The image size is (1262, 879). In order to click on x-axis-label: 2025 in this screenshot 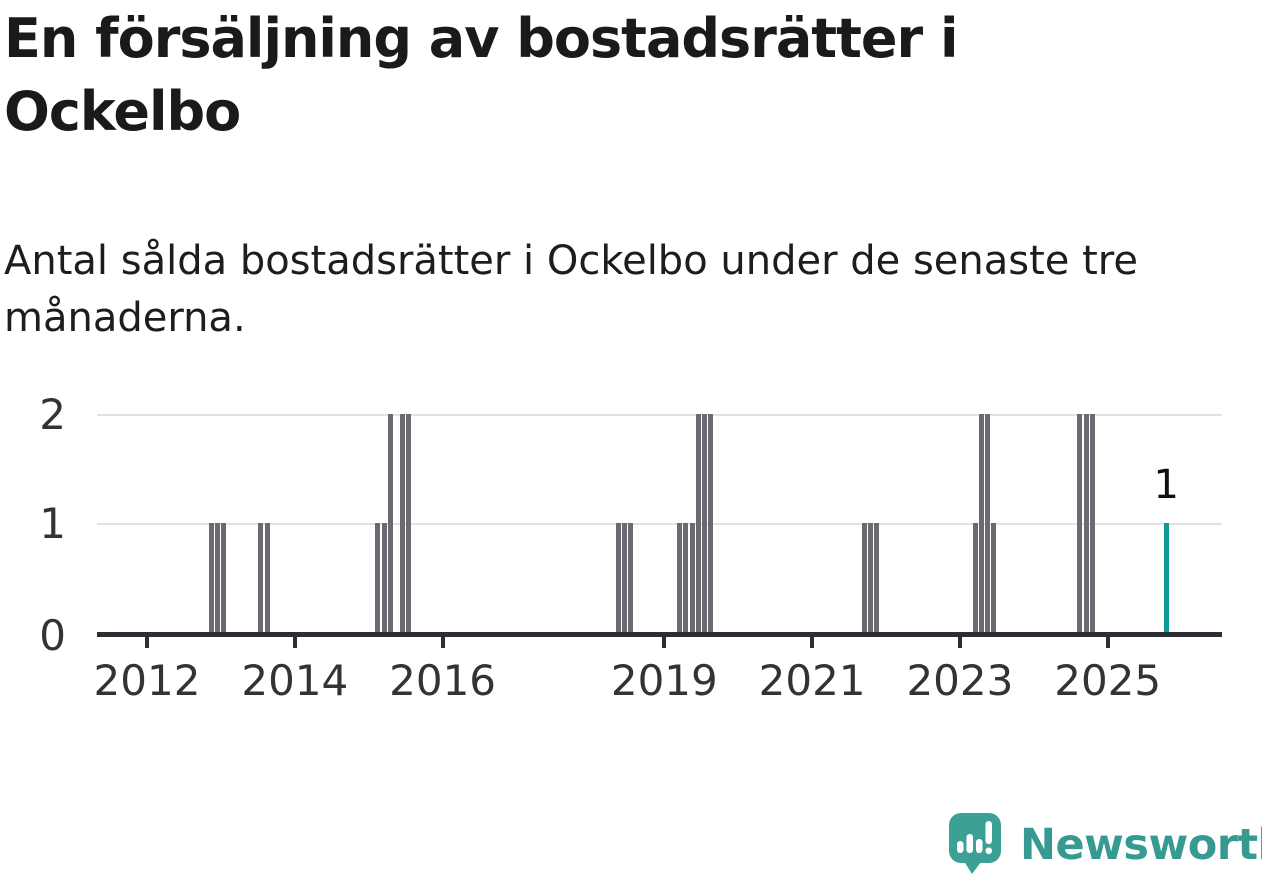, I will do `click(1108, 680)`.